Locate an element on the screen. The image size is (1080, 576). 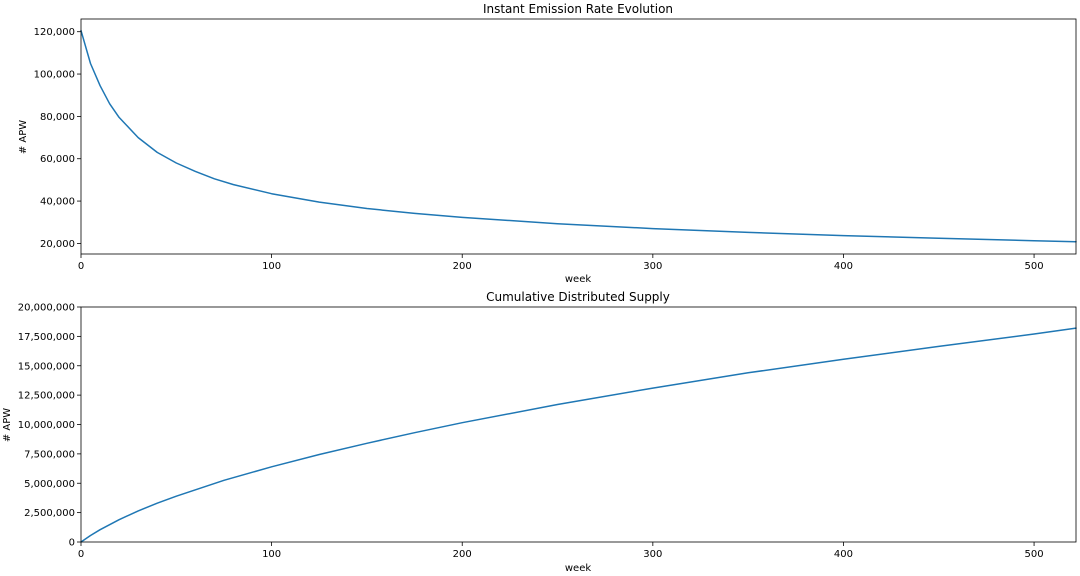
y-tick-label: 120,000 is located at coordinates (54, 32).